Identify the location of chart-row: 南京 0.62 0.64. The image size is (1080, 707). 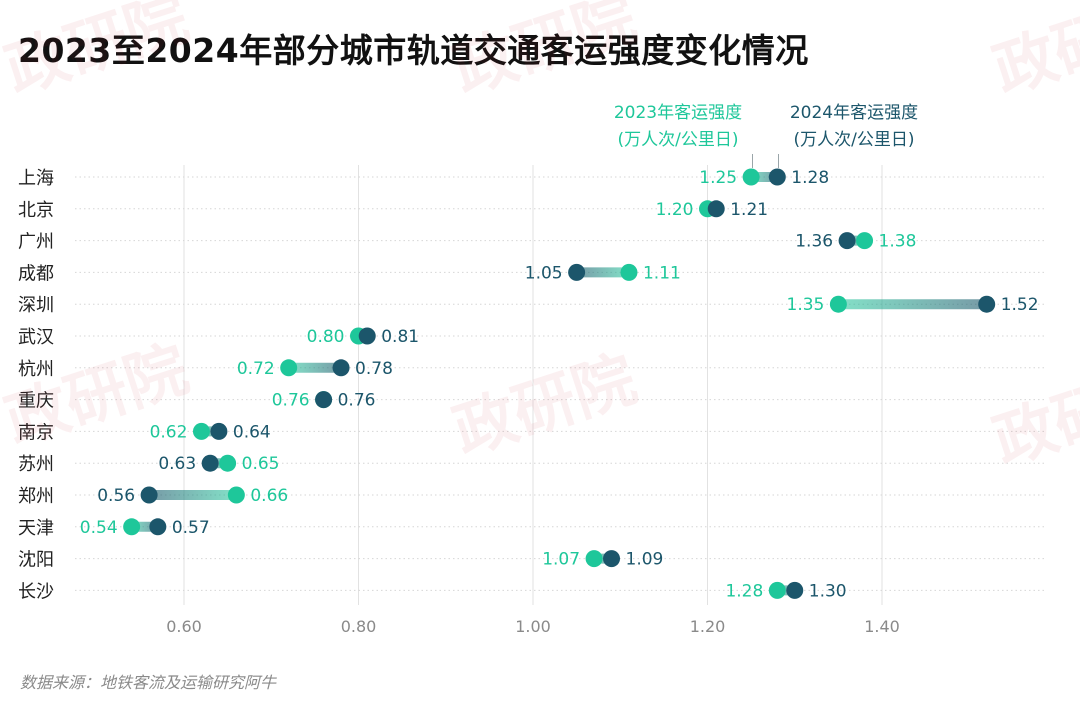
(531, 432).